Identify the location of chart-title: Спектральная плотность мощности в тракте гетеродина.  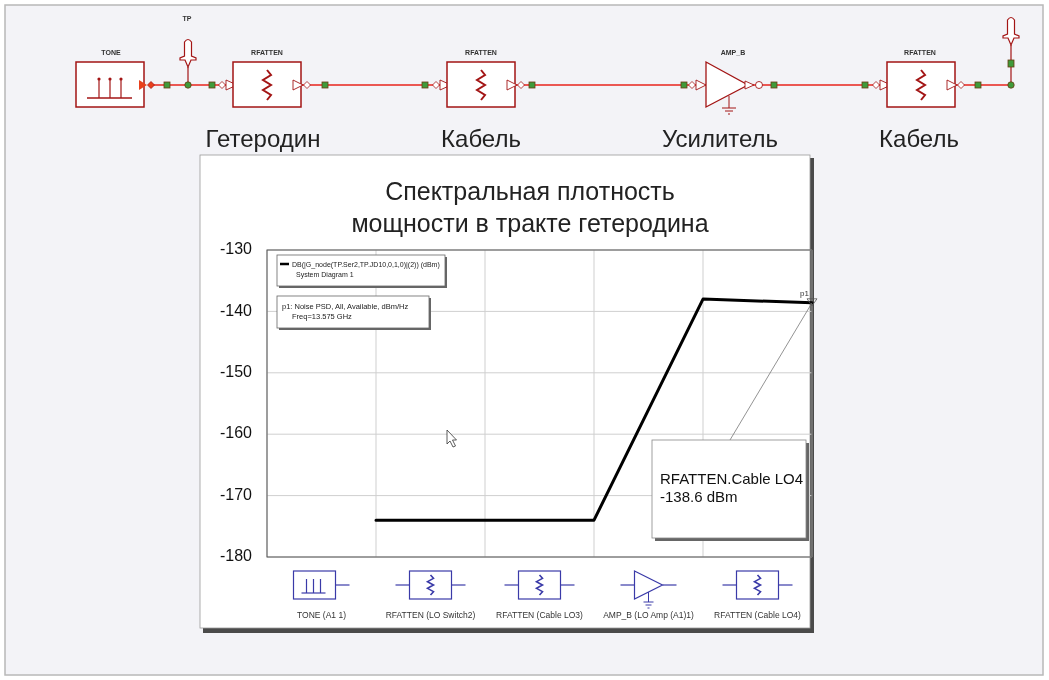
(530, 207).